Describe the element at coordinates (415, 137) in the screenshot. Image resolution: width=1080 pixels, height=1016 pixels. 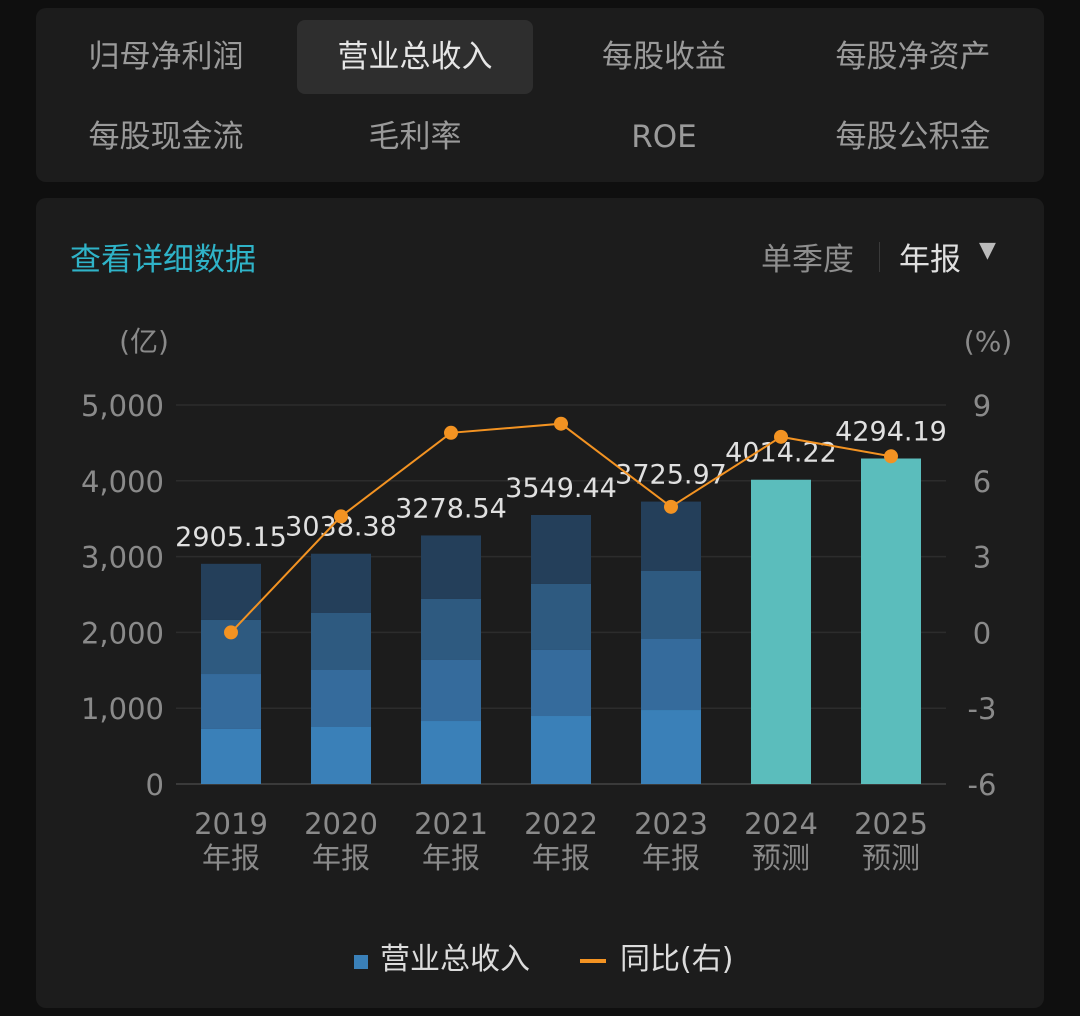
I see `tab-5: 毛利率` at that location.